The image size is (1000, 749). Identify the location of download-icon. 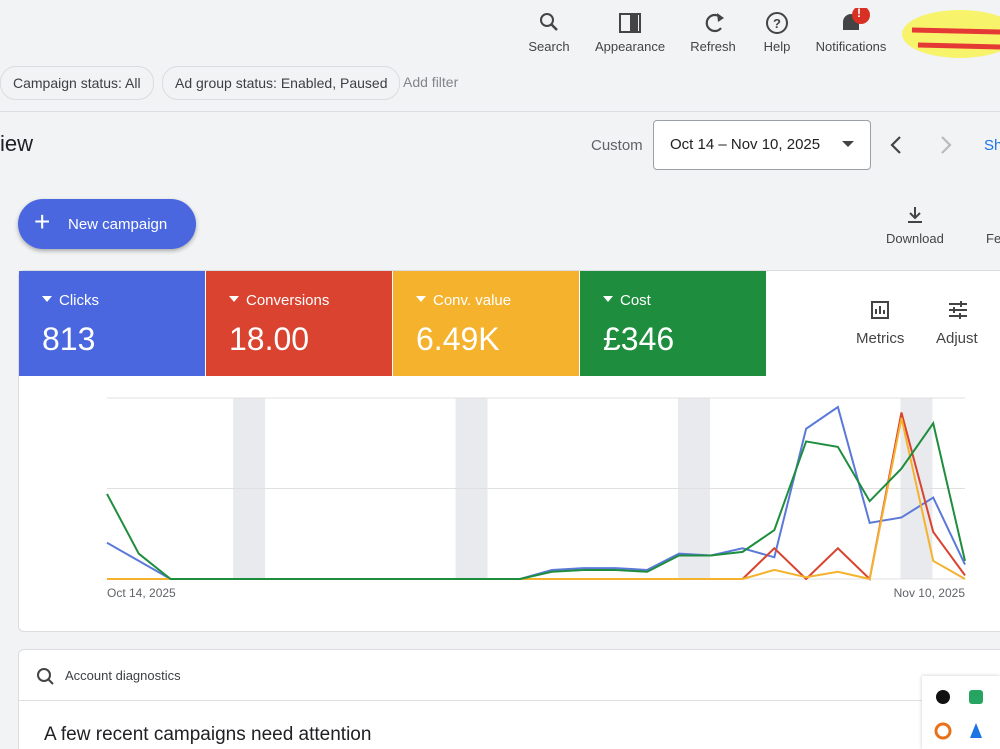
(915, 215).